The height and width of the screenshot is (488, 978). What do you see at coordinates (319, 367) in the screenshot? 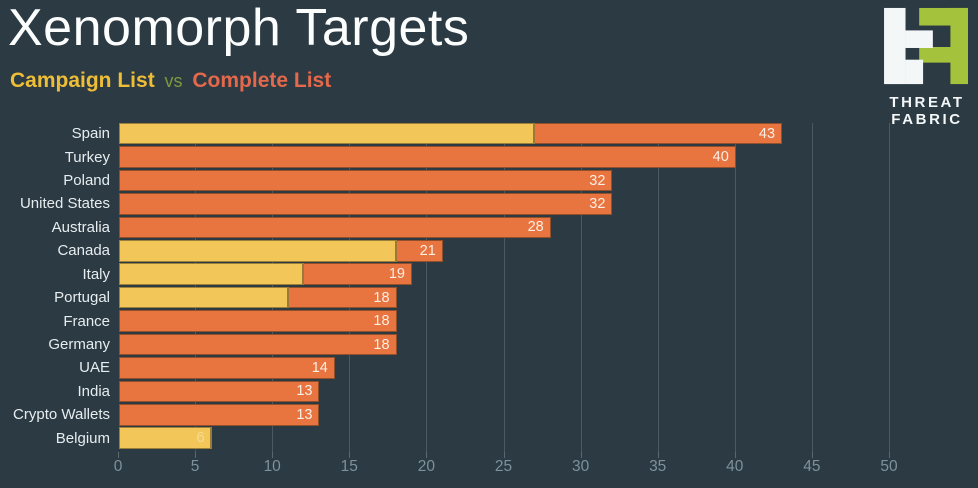
I see `bar-value-label: 14` at bounding box center [319, 367].